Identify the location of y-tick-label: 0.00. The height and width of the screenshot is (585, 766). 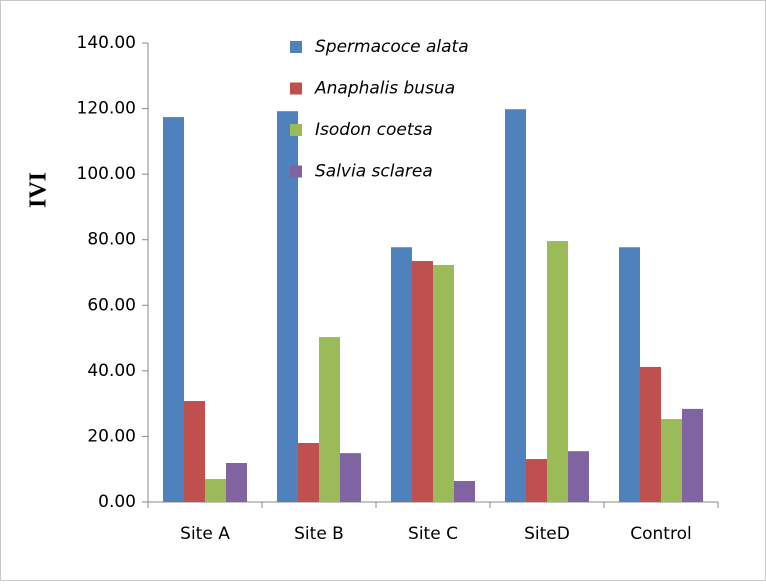
(117, 502).